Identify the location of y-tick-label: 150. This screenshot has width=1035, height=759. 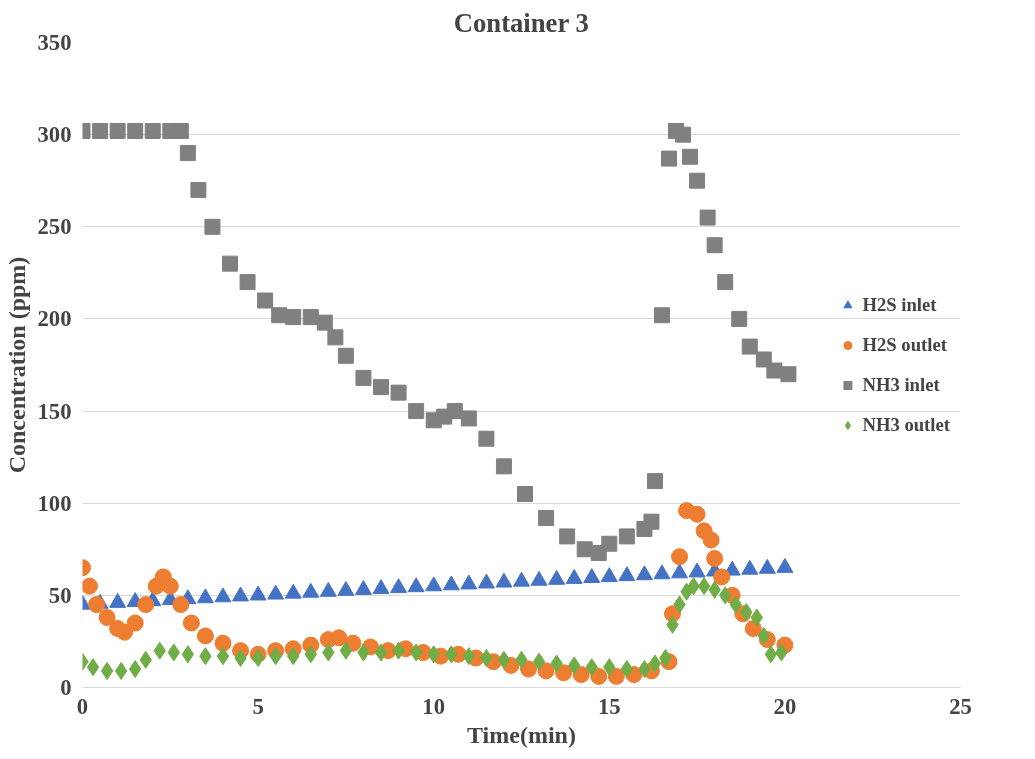
(54, 411).